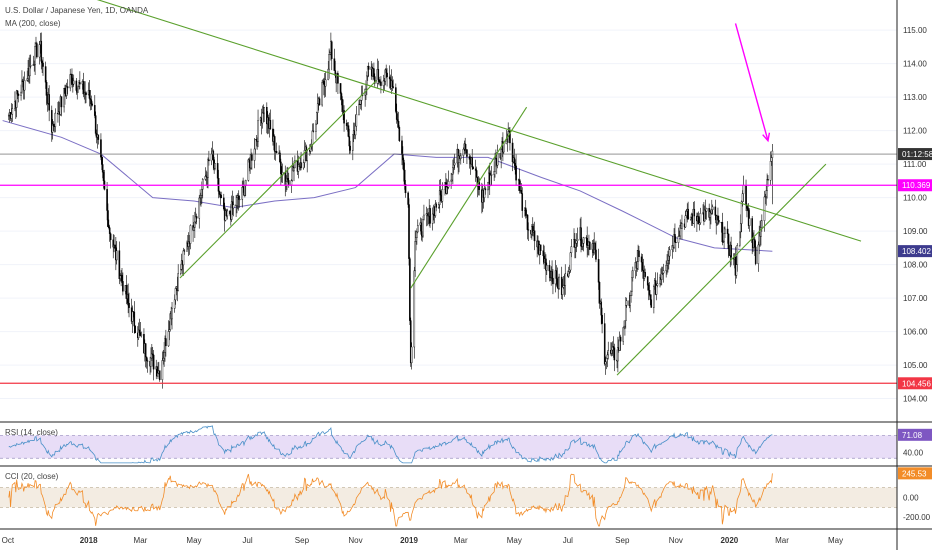  I want to click on cci-value-tag-bg, so click(915, 473).